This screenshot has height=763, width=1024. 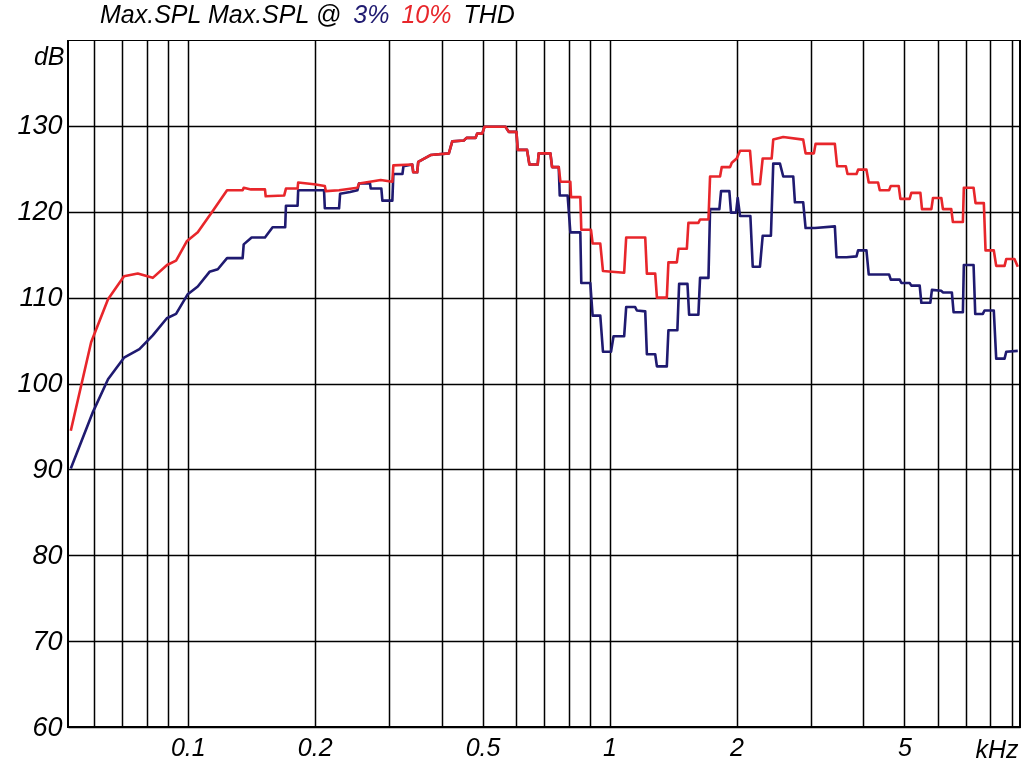 What do you see at coordinates (41, 297) in the screenshot?
I see `y-tick-label: 110` at bounding box center [41, 297].